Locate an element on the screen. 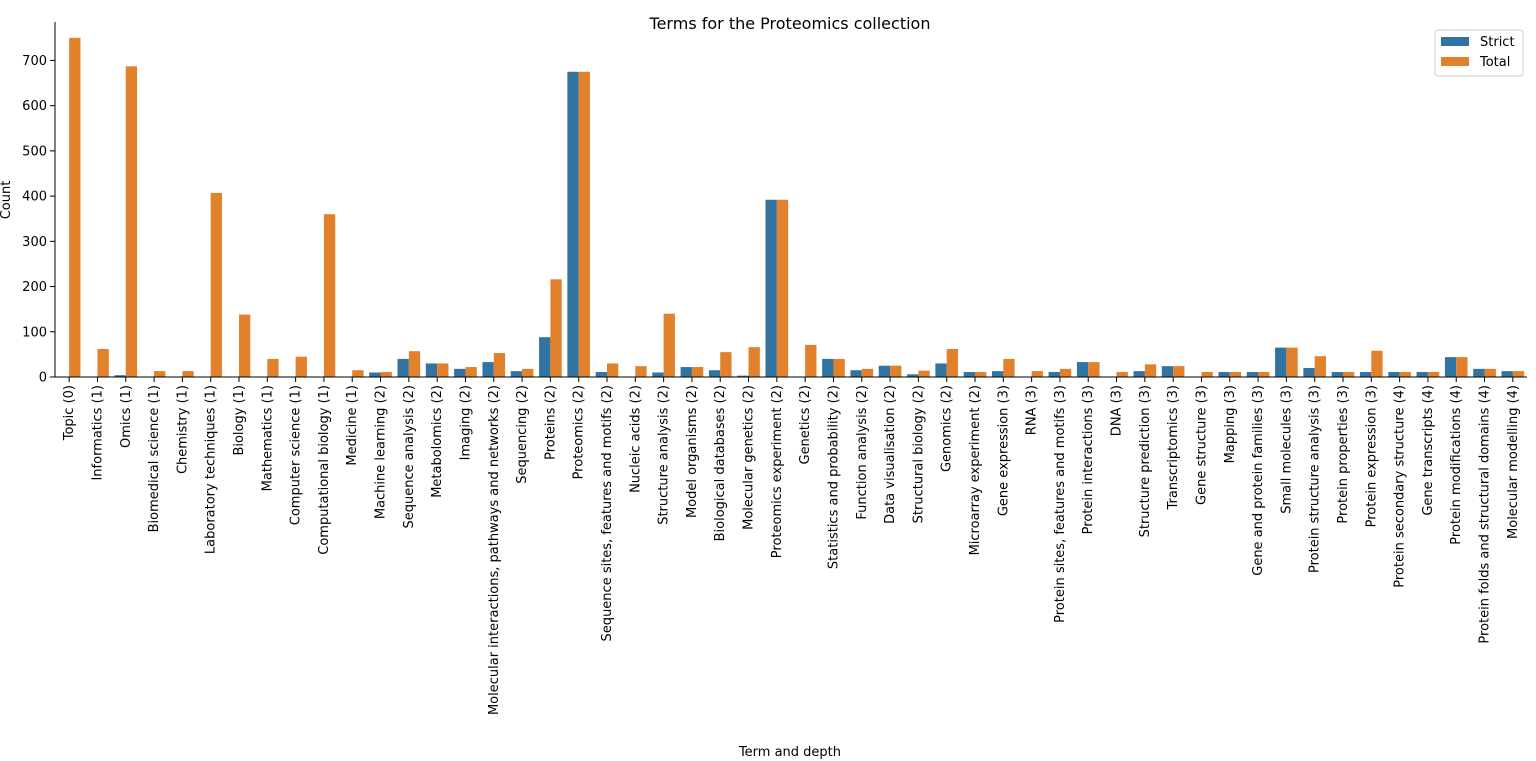  legend: Strict Total is located at coordinates (1479, 53).